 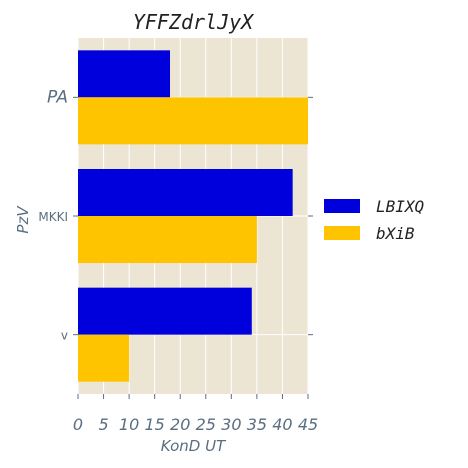 What do you see at coordinates (154, 424) in the screenshot?
I see `x-tick-label-3: 15` at bounding box center [154, 424].